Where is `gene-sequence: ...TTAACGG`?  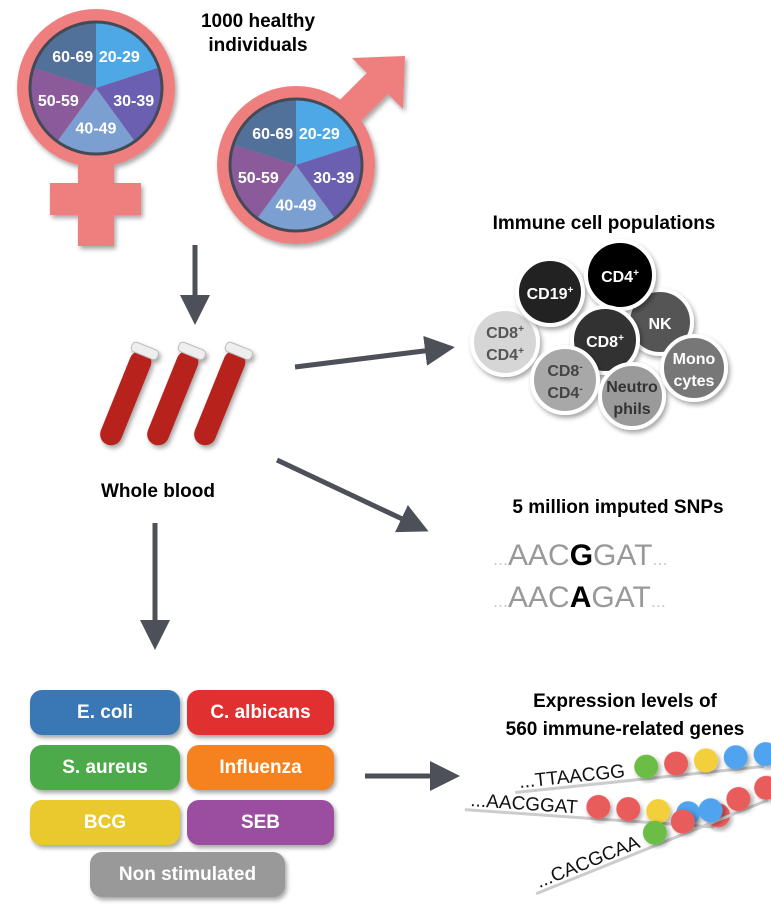
gene-sequence: ...TTAACGG is located at coordinates (572, 777).